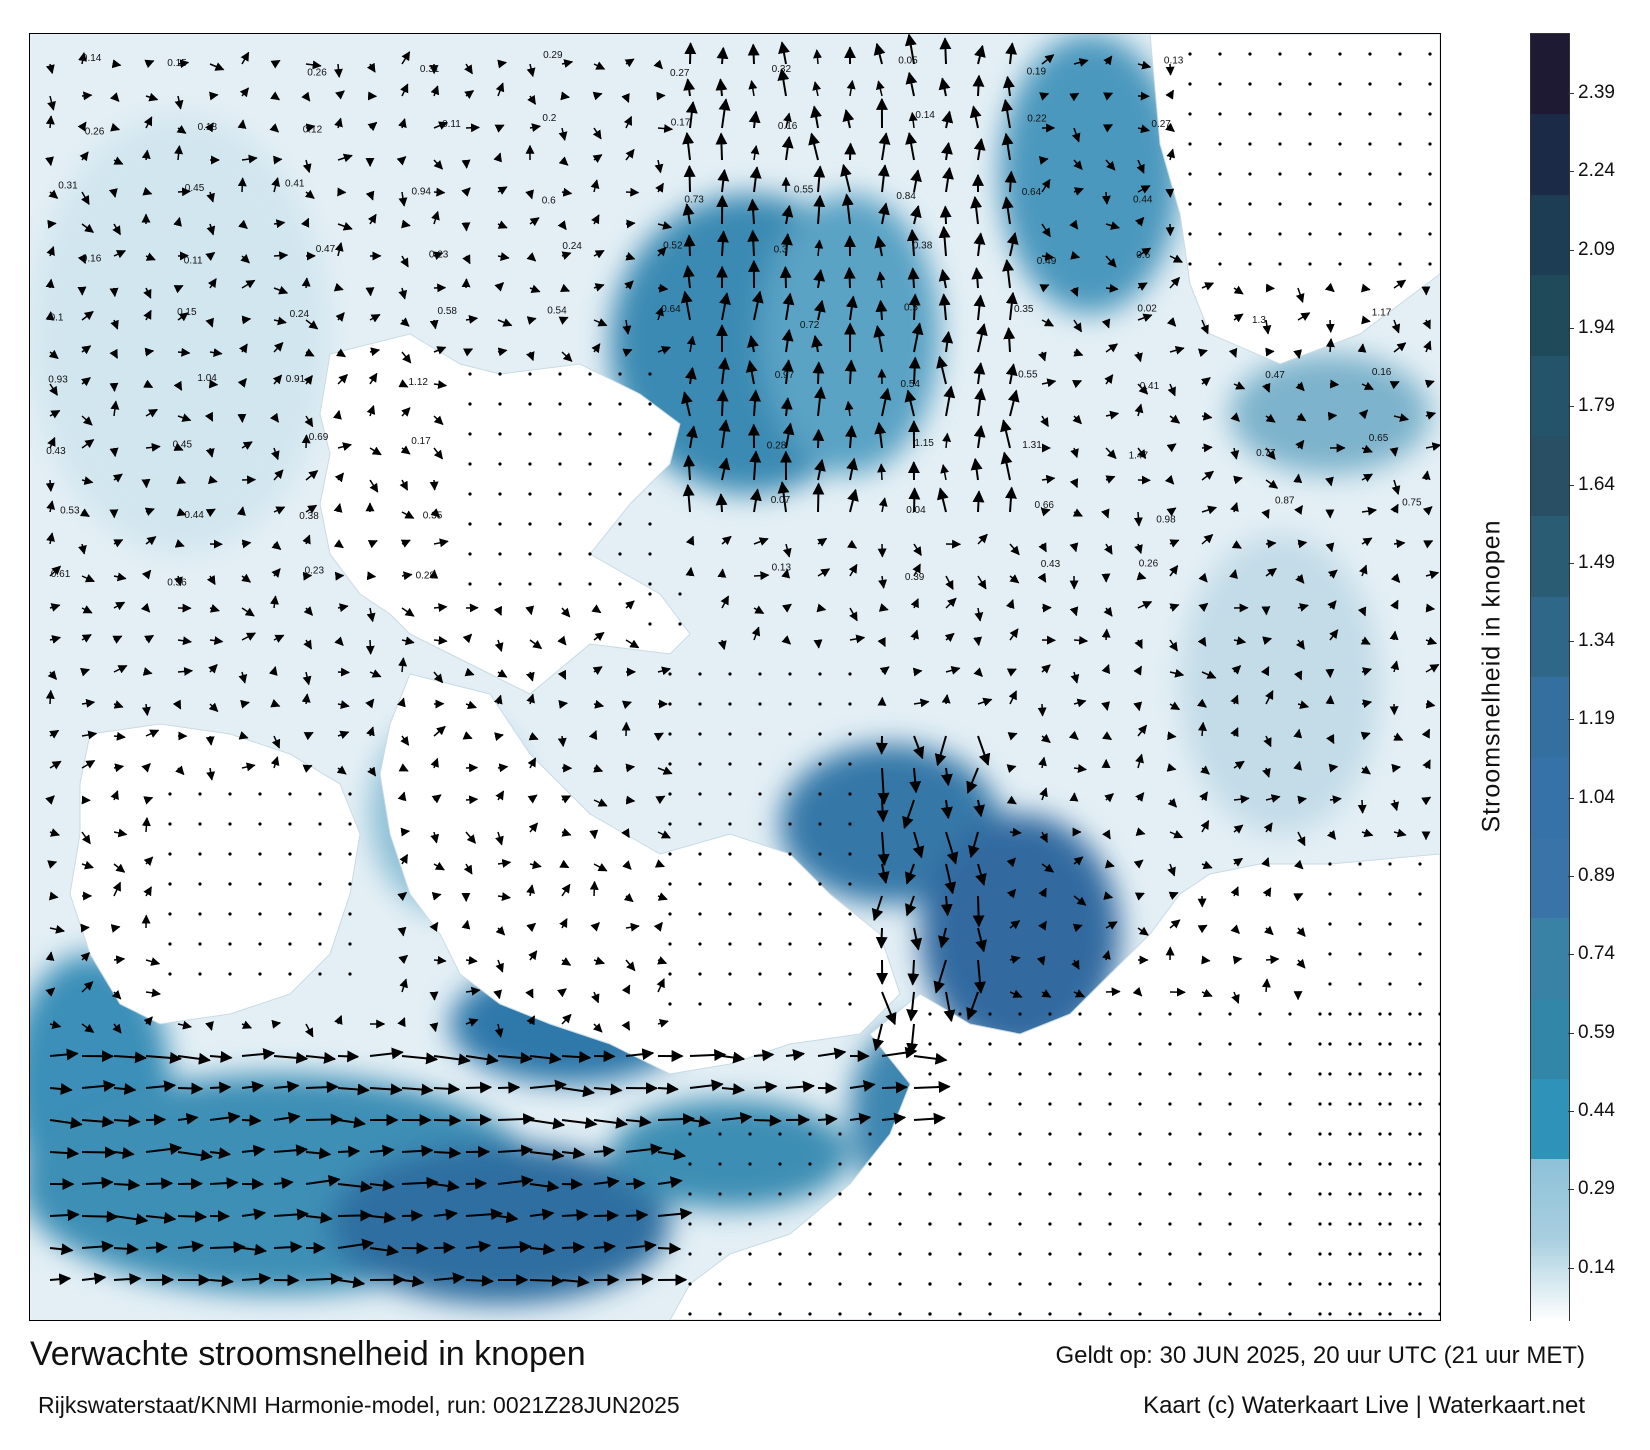 Image resolution: width=1650 pixels, height=1450 pixels. I want to click on speed-label: 0.3, so click(781, 250).